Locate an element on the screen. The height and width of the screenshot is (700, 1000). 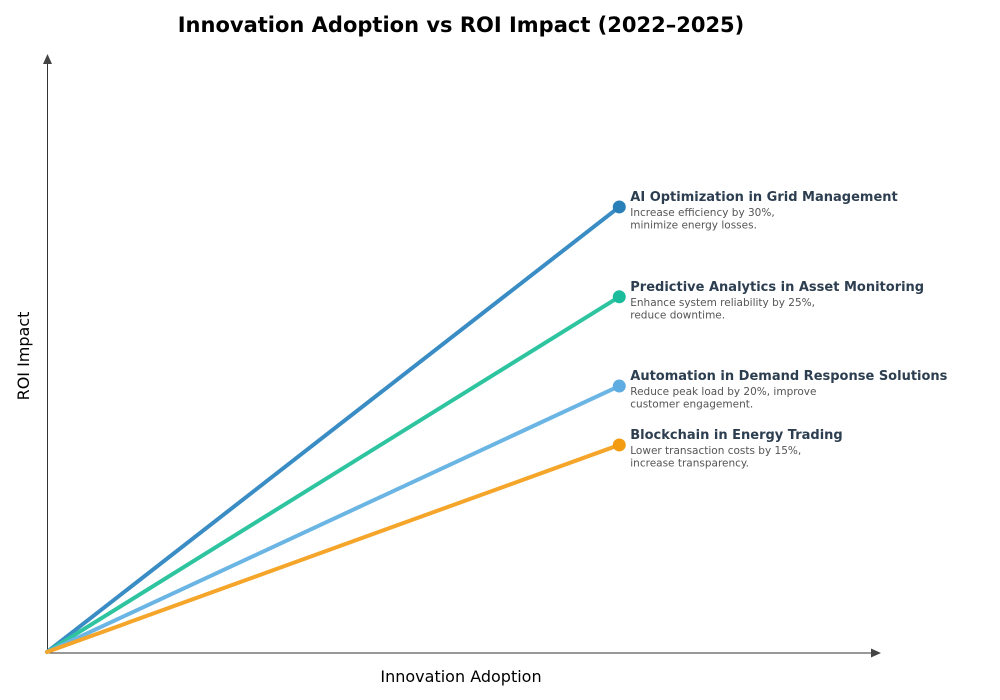
x-axis-label: Innovation Adoption is located at coordinates (460, 676).